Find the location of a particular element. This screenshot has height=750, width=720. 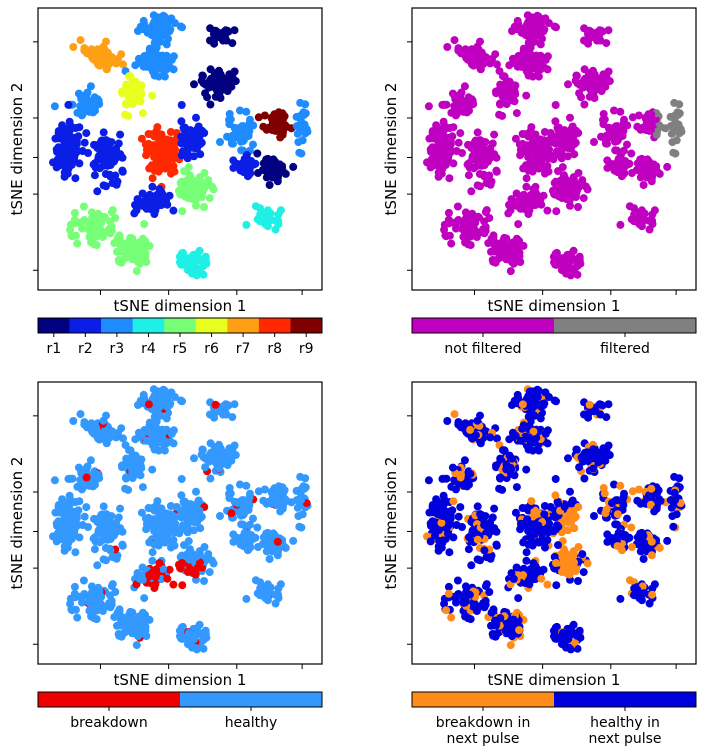

colorbar-label: not filtered is located at coordinates (482, 349).